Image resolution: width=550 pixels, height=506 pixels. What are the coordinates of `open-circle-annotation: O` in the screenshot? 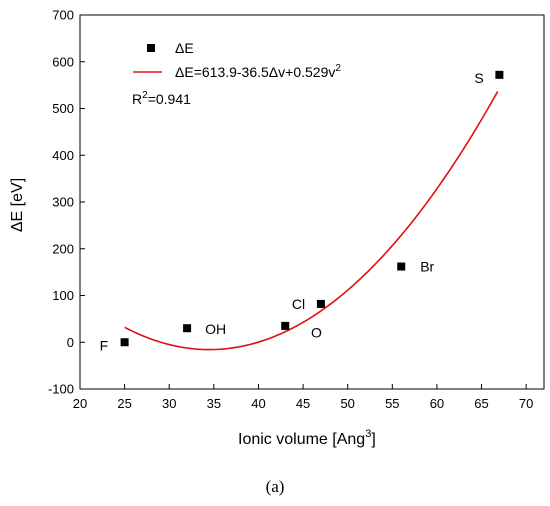 It's located at (316, 333).